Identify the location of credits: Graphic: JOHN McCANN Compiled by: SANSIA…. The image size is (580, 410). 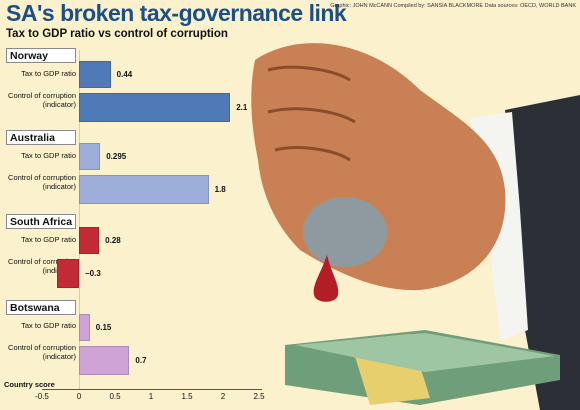
(453, 6).